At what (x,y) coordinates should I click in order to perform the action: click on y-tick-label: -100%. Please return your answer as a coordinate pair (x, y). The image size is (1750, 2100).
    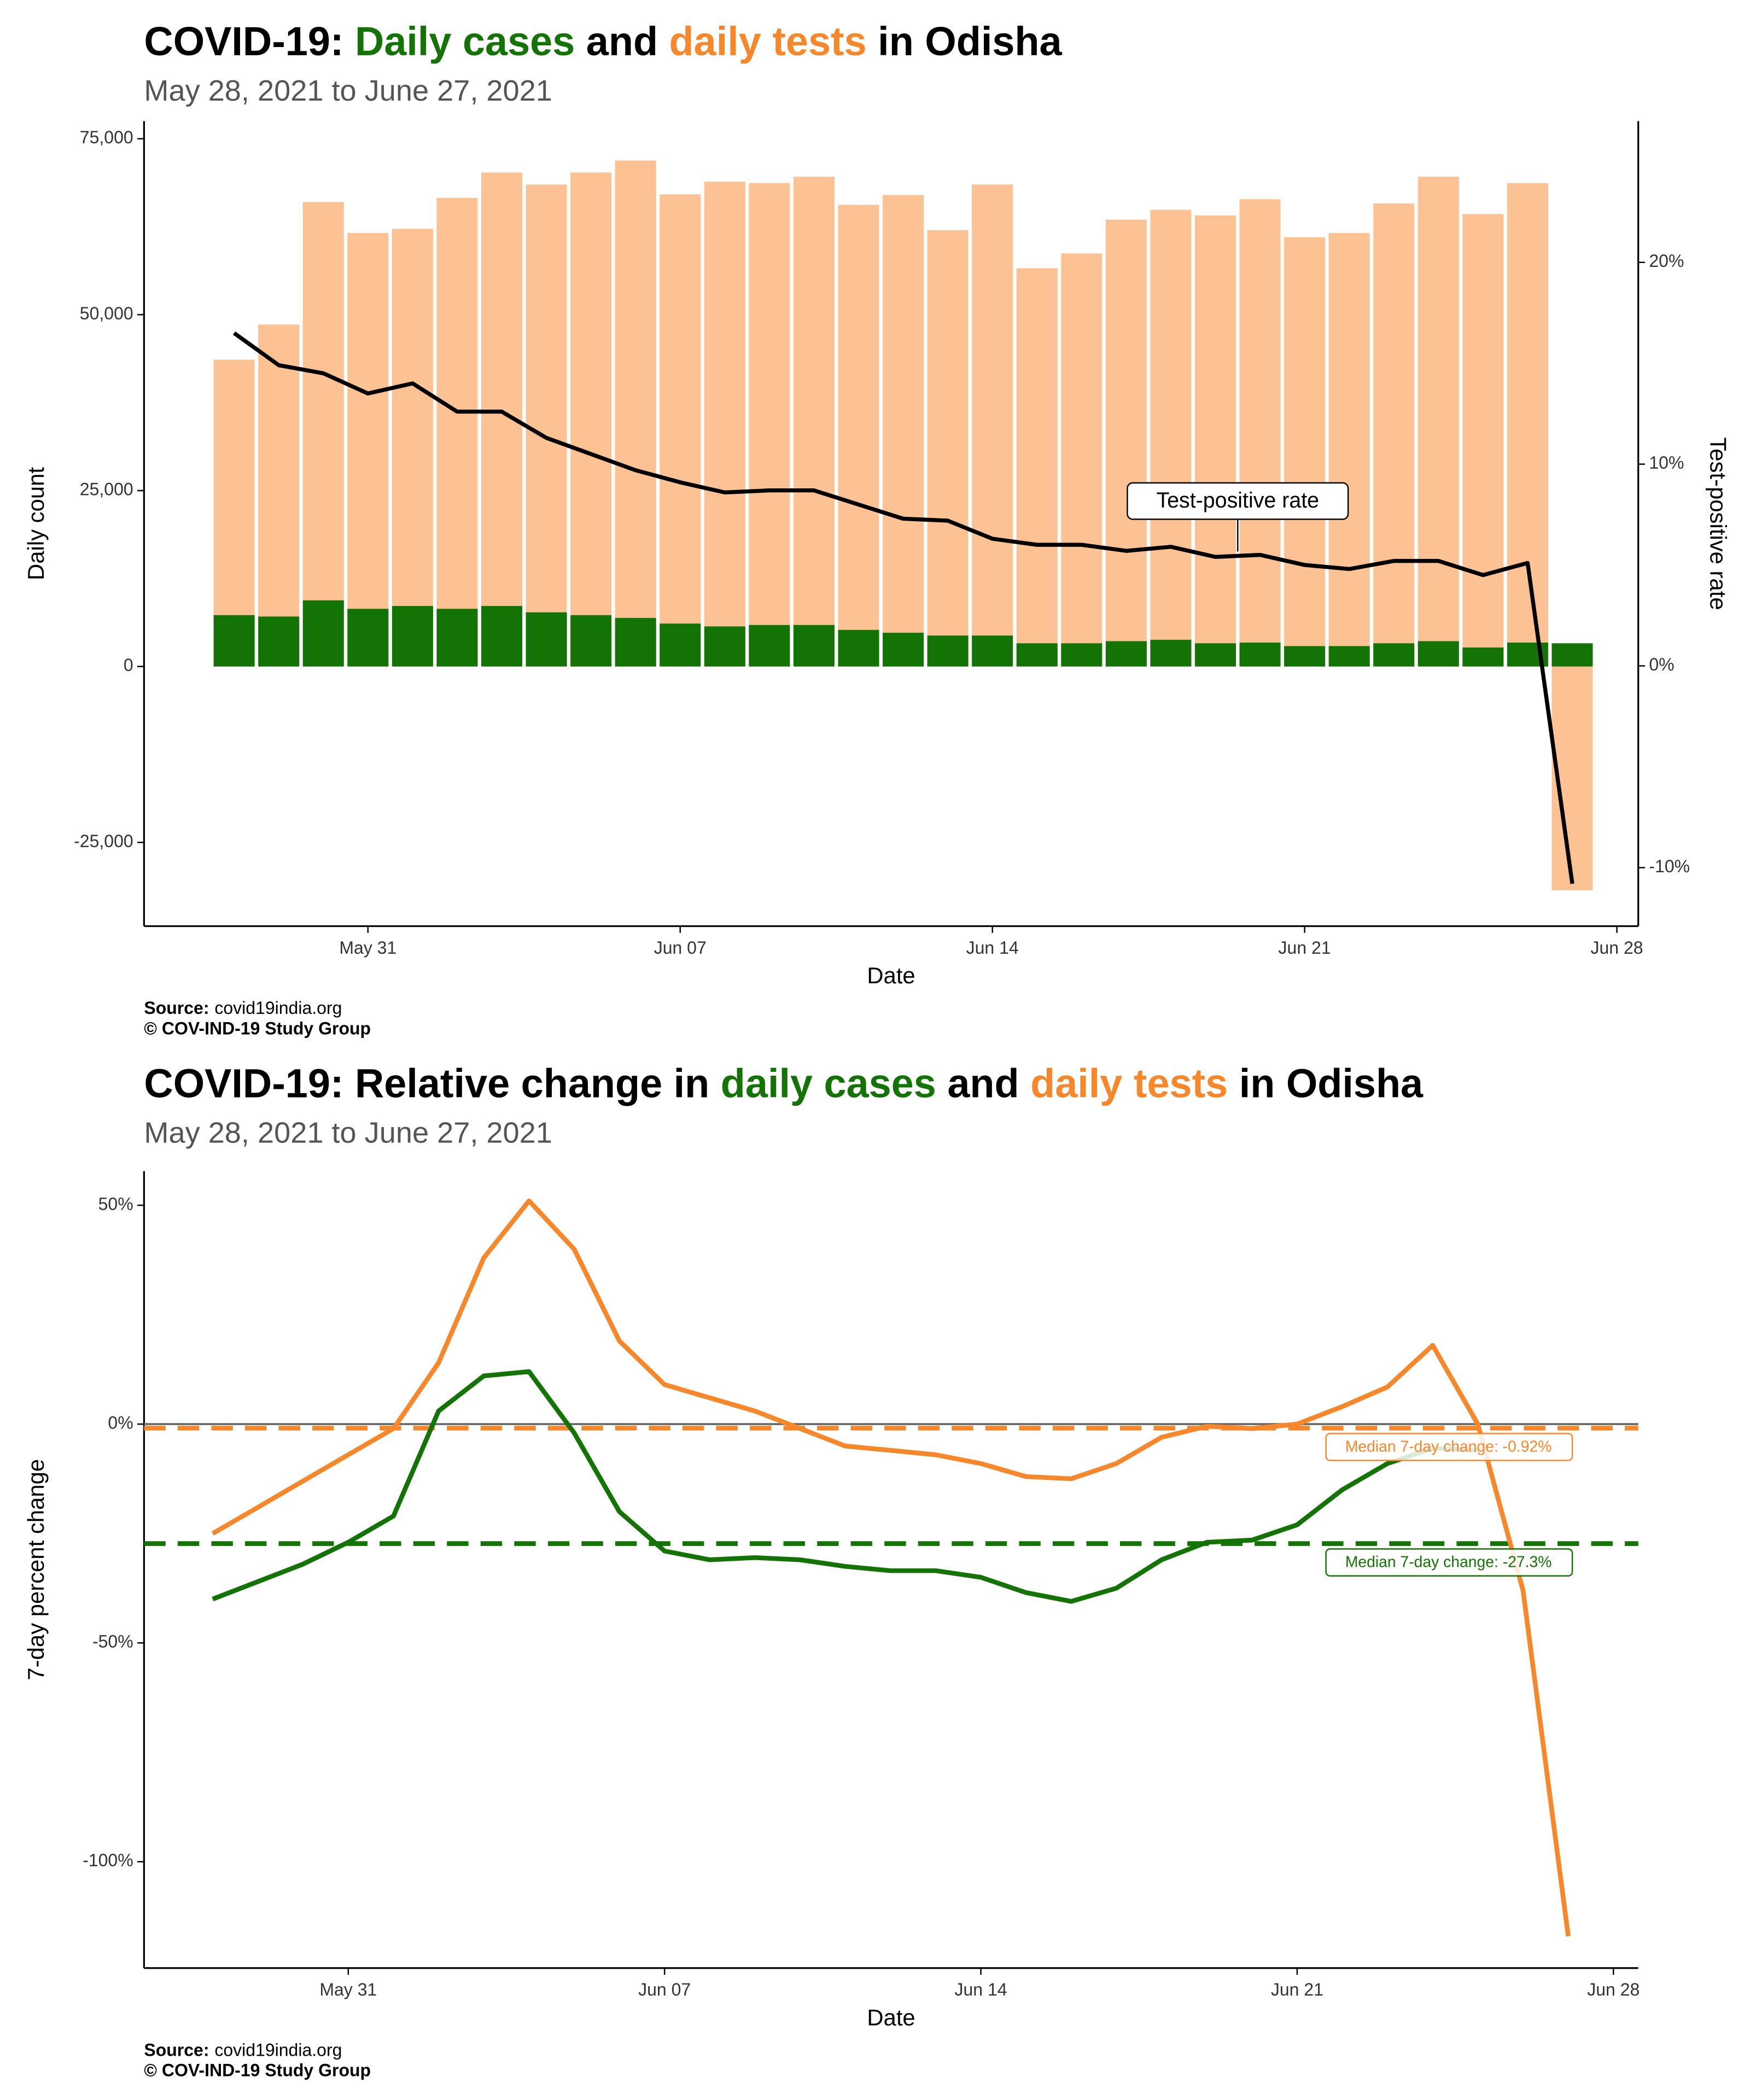
    Looking at the image, I should click on (108, 1860).